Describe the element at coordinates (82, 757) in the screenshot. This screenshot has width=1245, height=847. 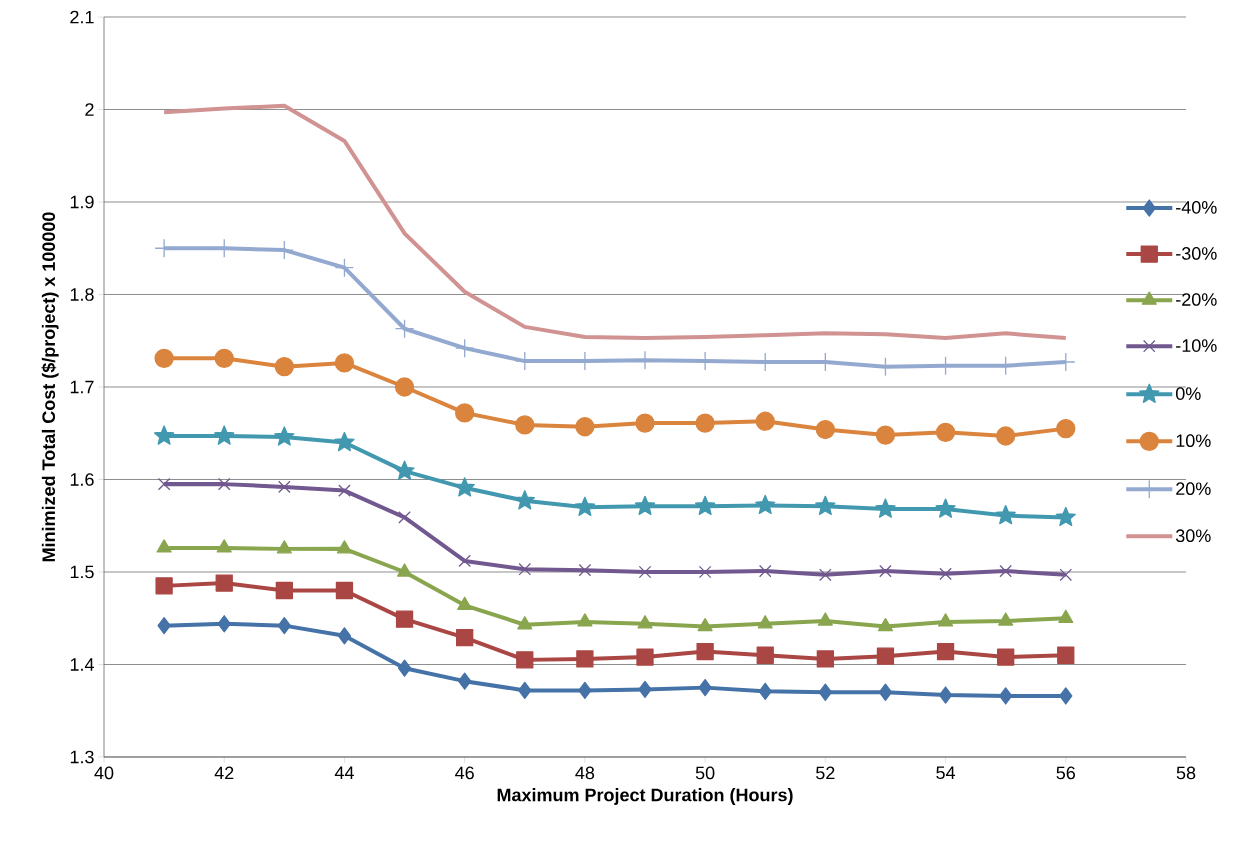
I see `y-tick-label: 1.3` at that location.